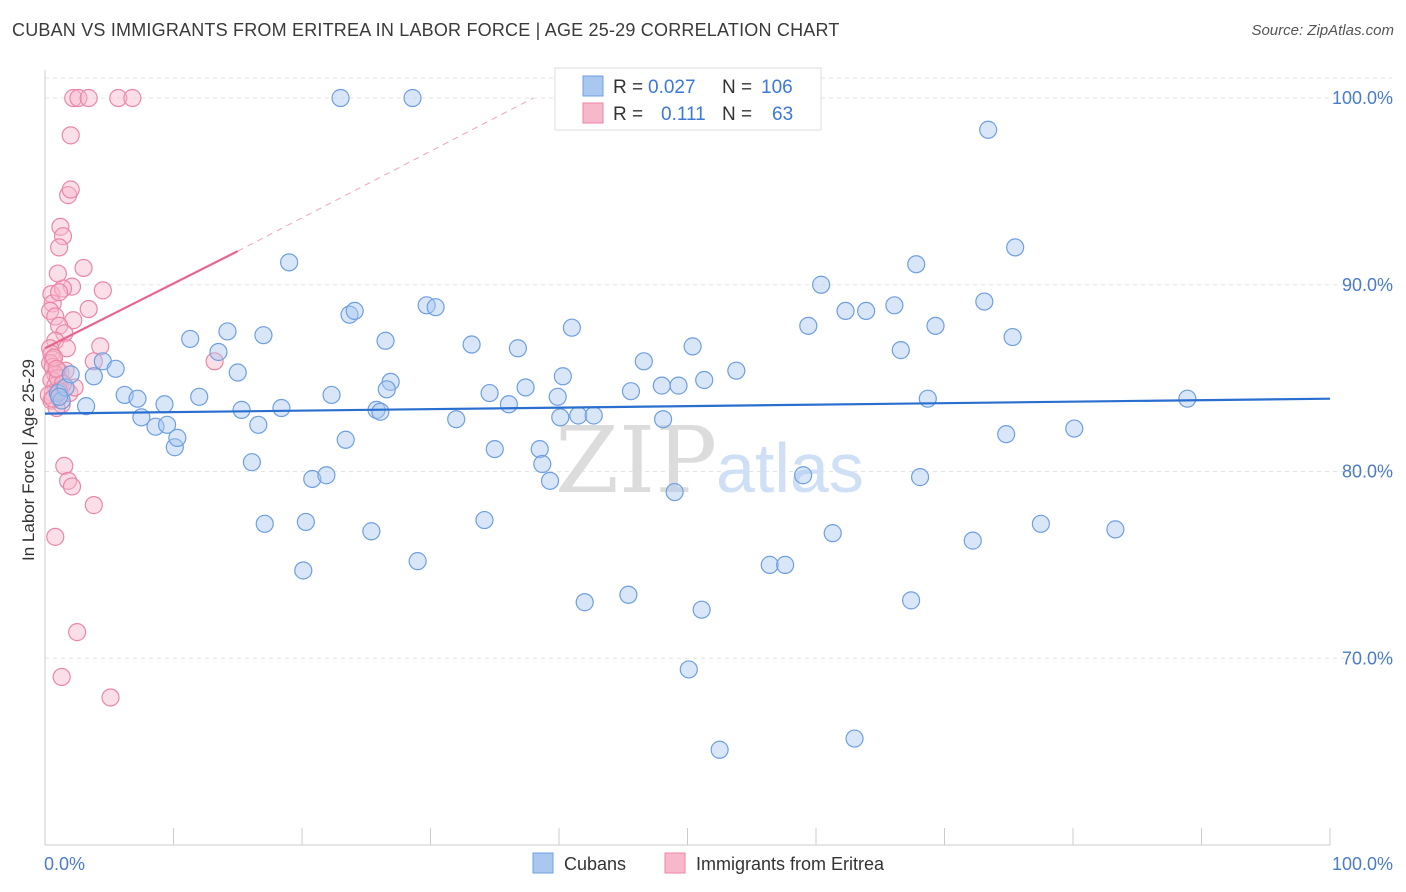  Describe the element at coordinates (1367, 285) in the screenshot. I see `y-tick-label: 90.0%` at that location.